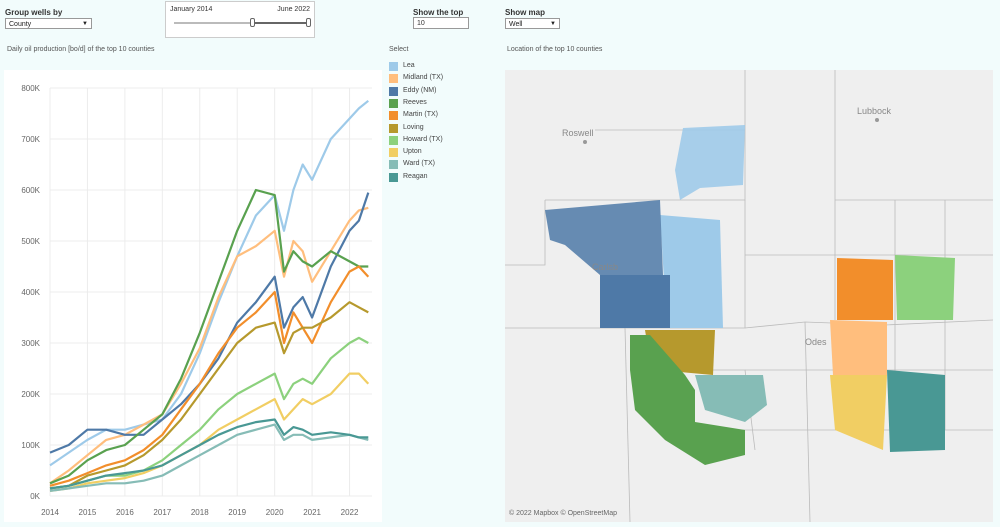 The width and height of the screenshot is (1000, 527). What do you see at coordinates (420, 90) in the screenshot?
I see `legend-label: Eddy (NM)` at bounding box center [420, 90].